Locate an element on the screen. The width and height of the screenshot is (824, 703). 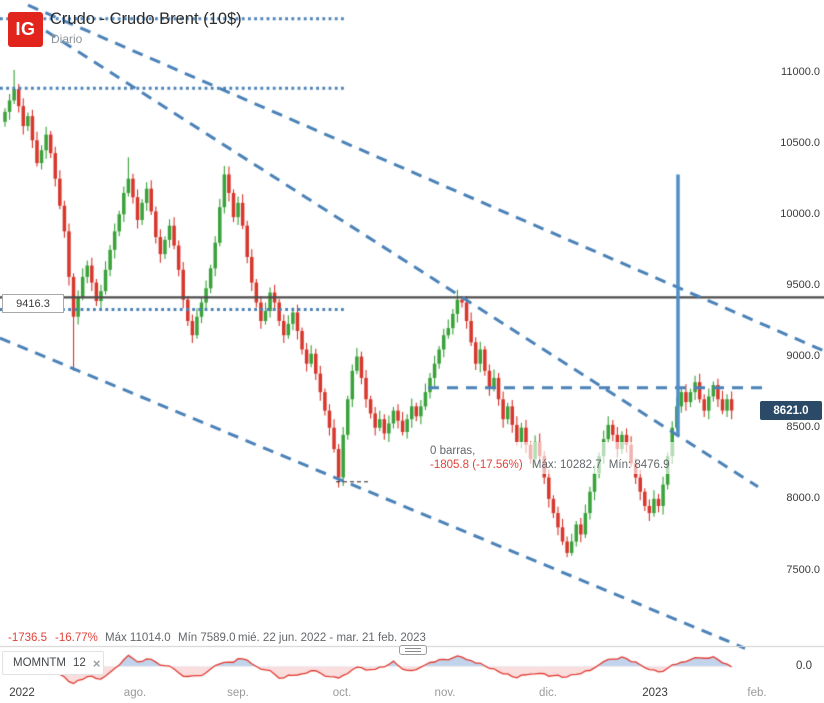
ig-logo: IG is located at coordinates (25, 29).